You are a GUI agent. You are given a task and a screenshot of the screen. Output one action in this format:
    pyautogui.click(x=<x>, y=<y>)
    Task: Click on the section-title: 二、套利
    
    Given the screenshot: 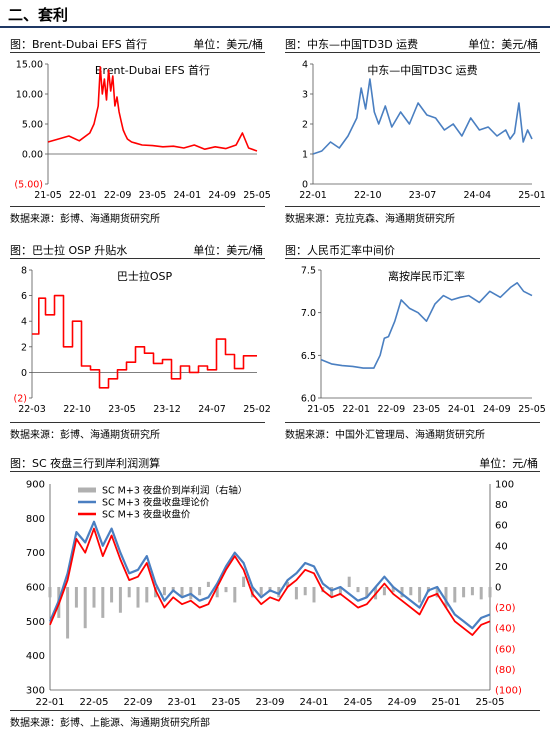 What is the action you would take?
    pyautogui.click(x=38, y=15)
    